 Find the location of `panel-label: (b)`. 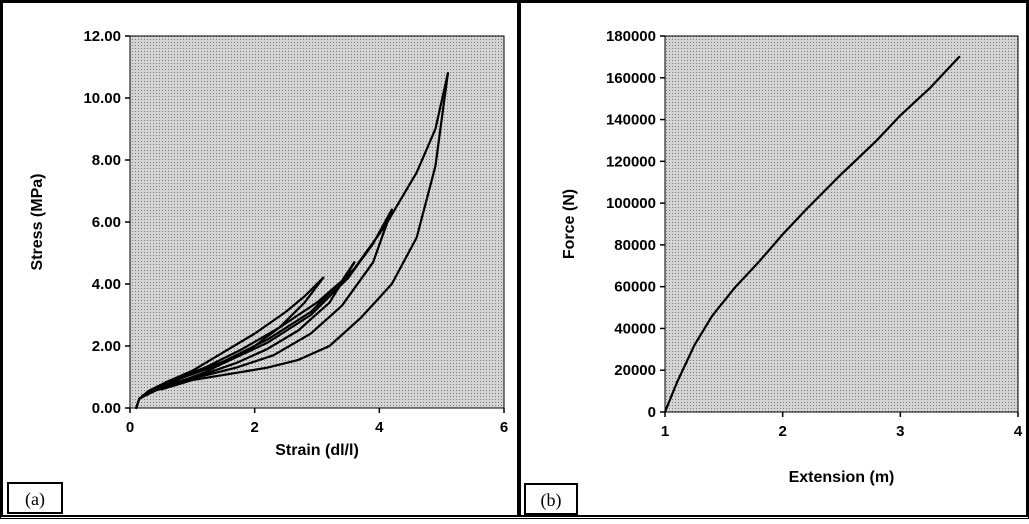

panel-label: (b) is located at coordinates (551, 500).